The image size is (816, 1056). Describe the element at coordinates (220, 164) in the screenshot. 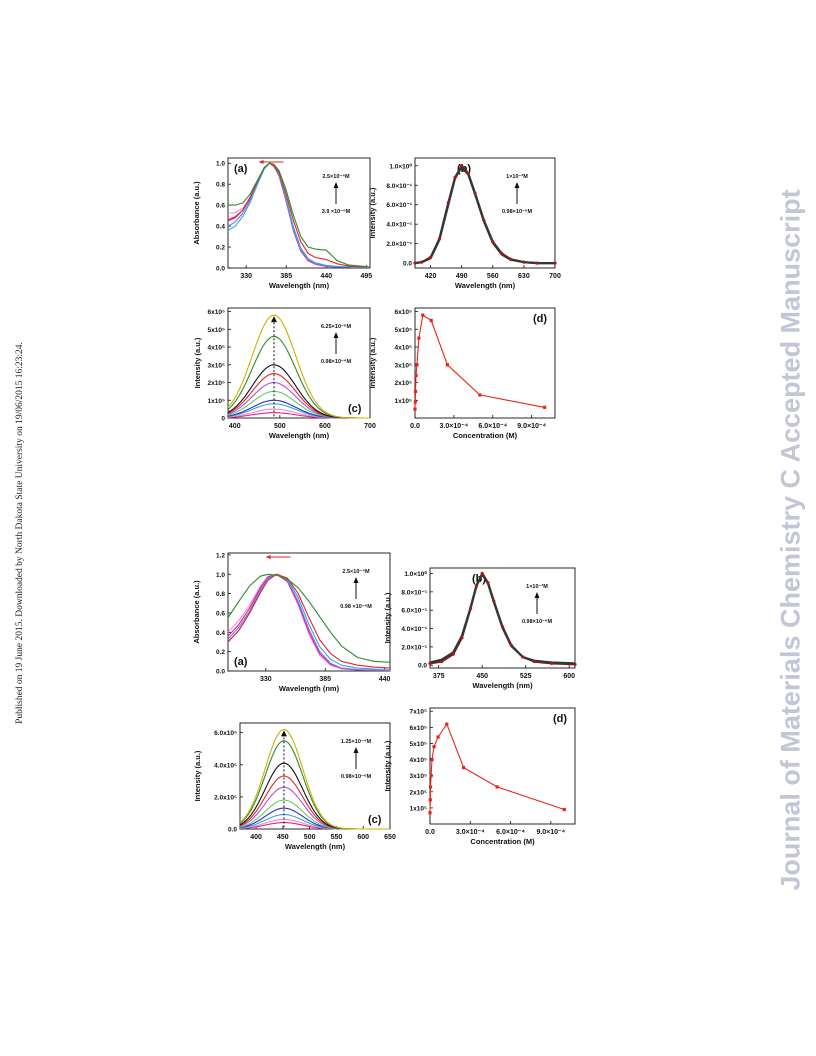

I see `y-tick-label: 1.0` at that location.